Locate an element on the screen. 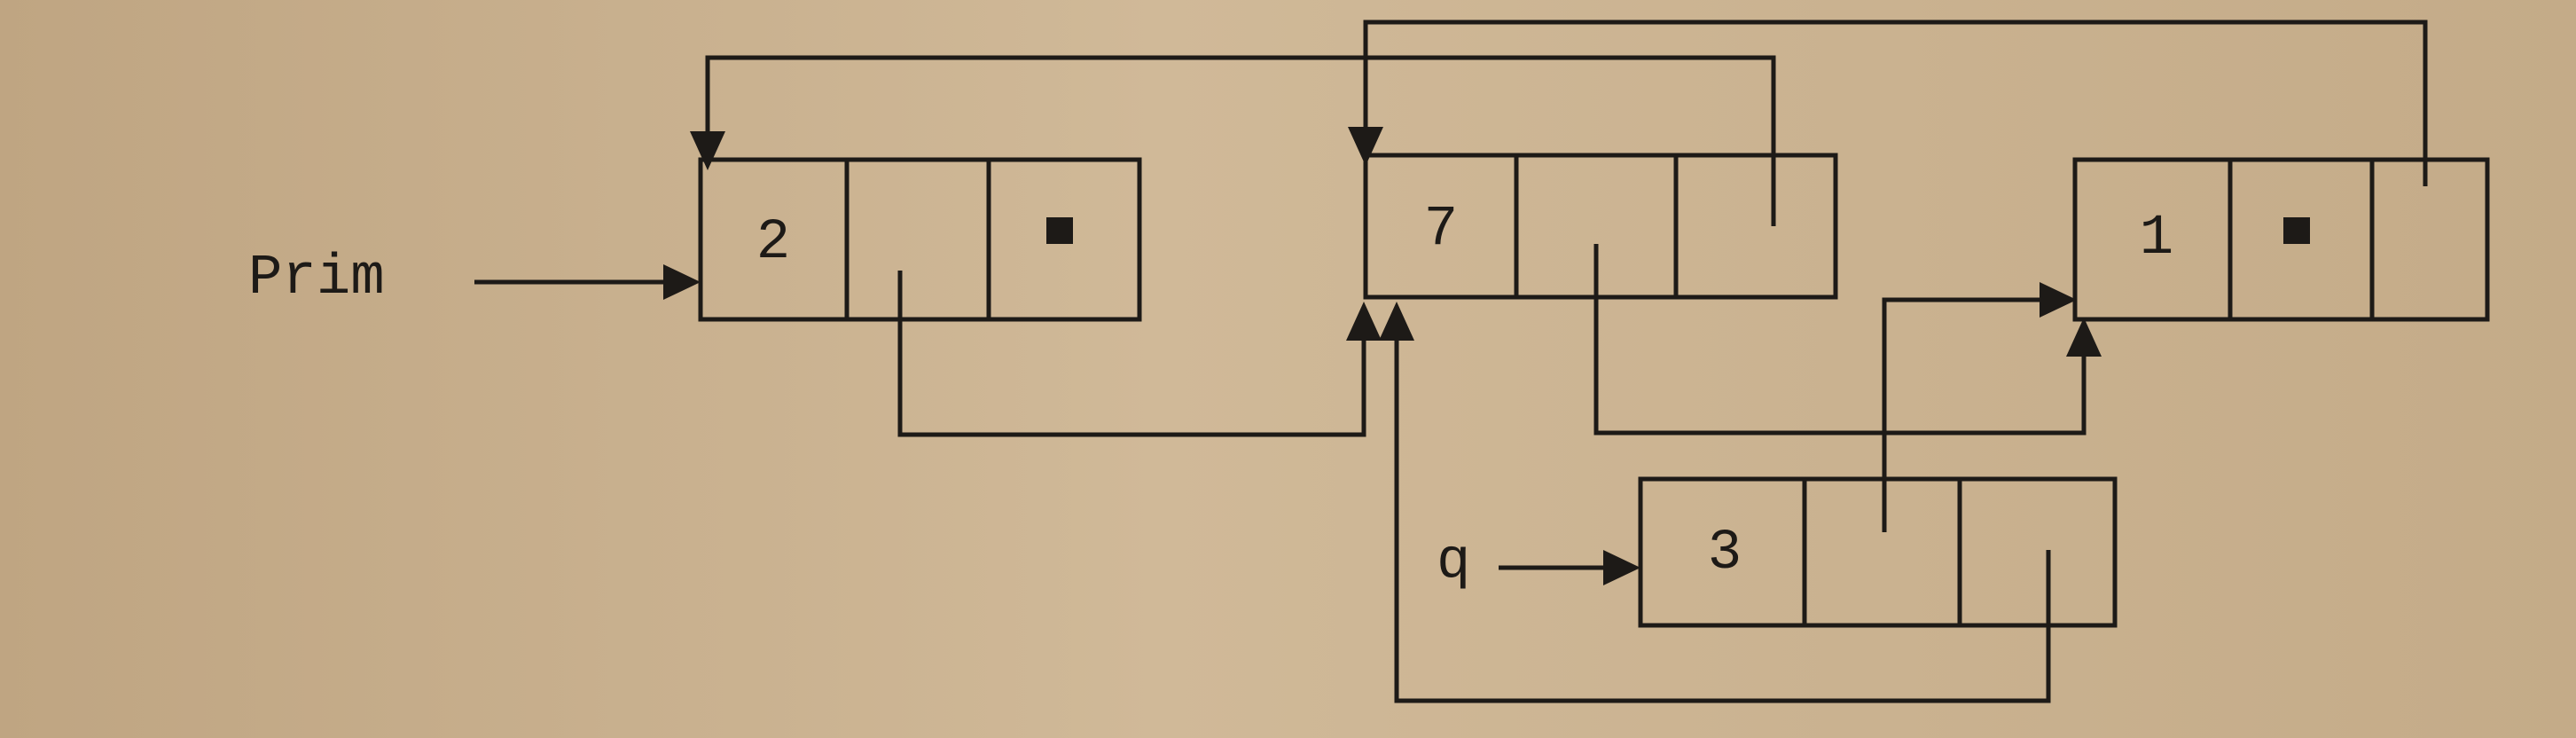 Image resolution: width=2576 pixels, height=738 pixels. node-7-next-arrow is located at coordinates (1233, 140).